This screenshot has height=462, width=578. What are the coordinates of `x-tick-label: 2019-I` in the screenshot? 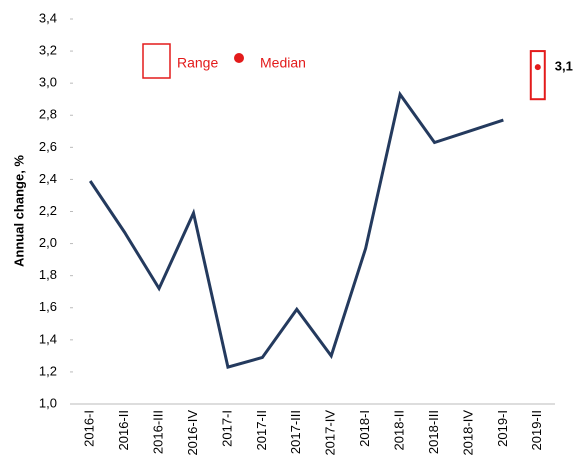 It's located at (502, 428).